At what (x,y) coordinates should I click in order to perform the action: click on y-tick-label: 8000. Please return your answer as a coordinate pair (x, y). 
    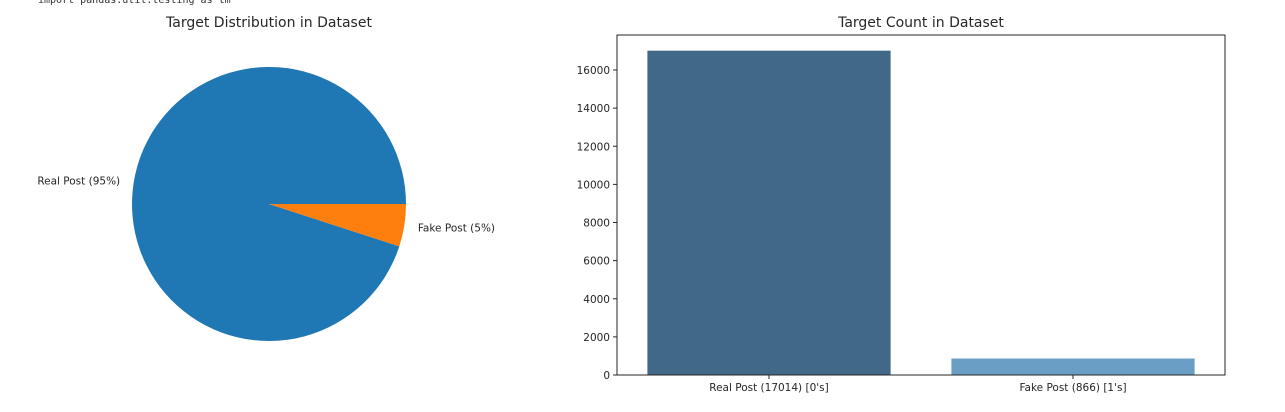
    Looking at the image, I should click on (596, 224).